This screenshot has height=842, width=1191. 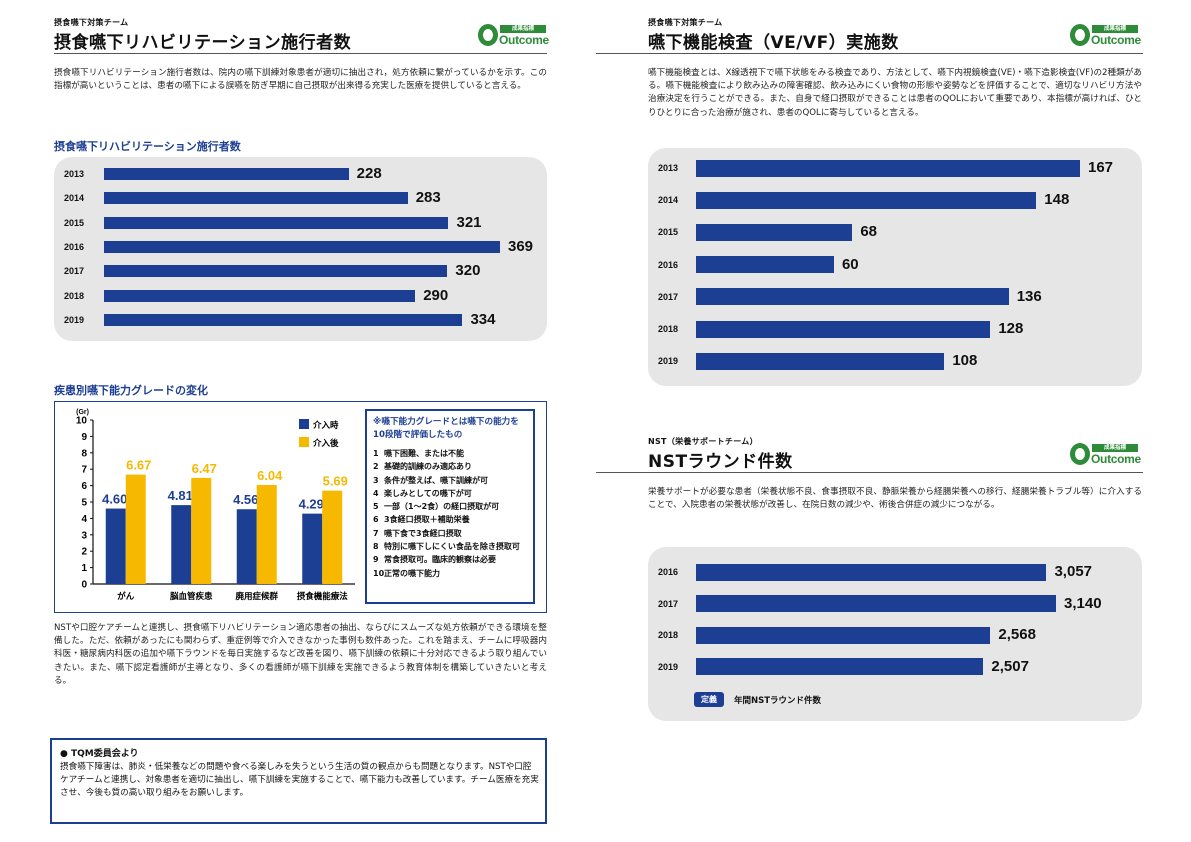 What do you see at coordinates (379, 573) in the screenshot?
I see `grade-number: 10` at bounding box center [379, 573].